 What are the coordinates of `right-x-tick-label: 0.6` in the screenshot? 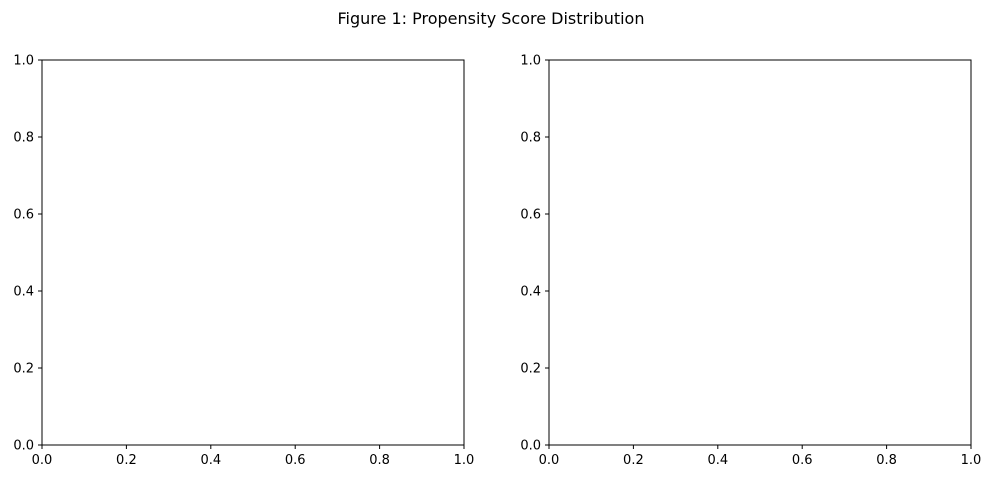 It's located at (802, 460).